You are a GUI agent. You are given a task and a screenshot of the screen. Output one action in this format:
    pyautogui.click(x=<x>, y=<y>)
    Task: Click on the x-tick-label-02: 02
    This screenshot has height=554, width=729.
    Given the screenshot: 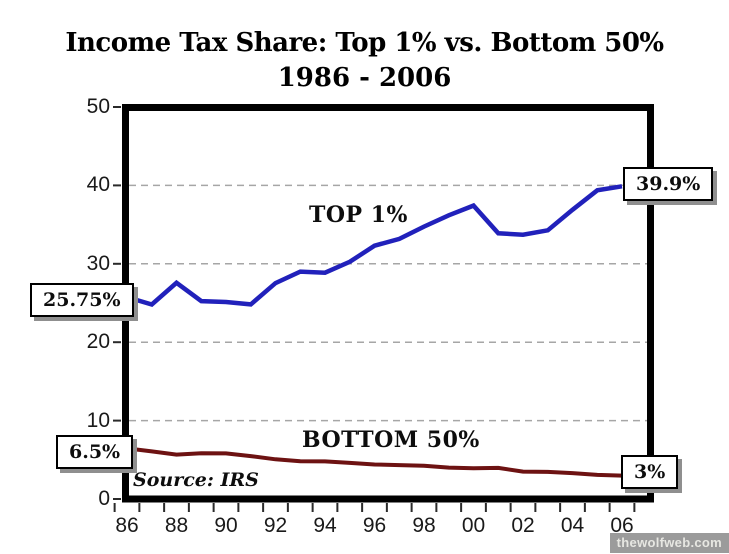 What is the action you would take?
    pyautogui.click(x=523, y=525)
    